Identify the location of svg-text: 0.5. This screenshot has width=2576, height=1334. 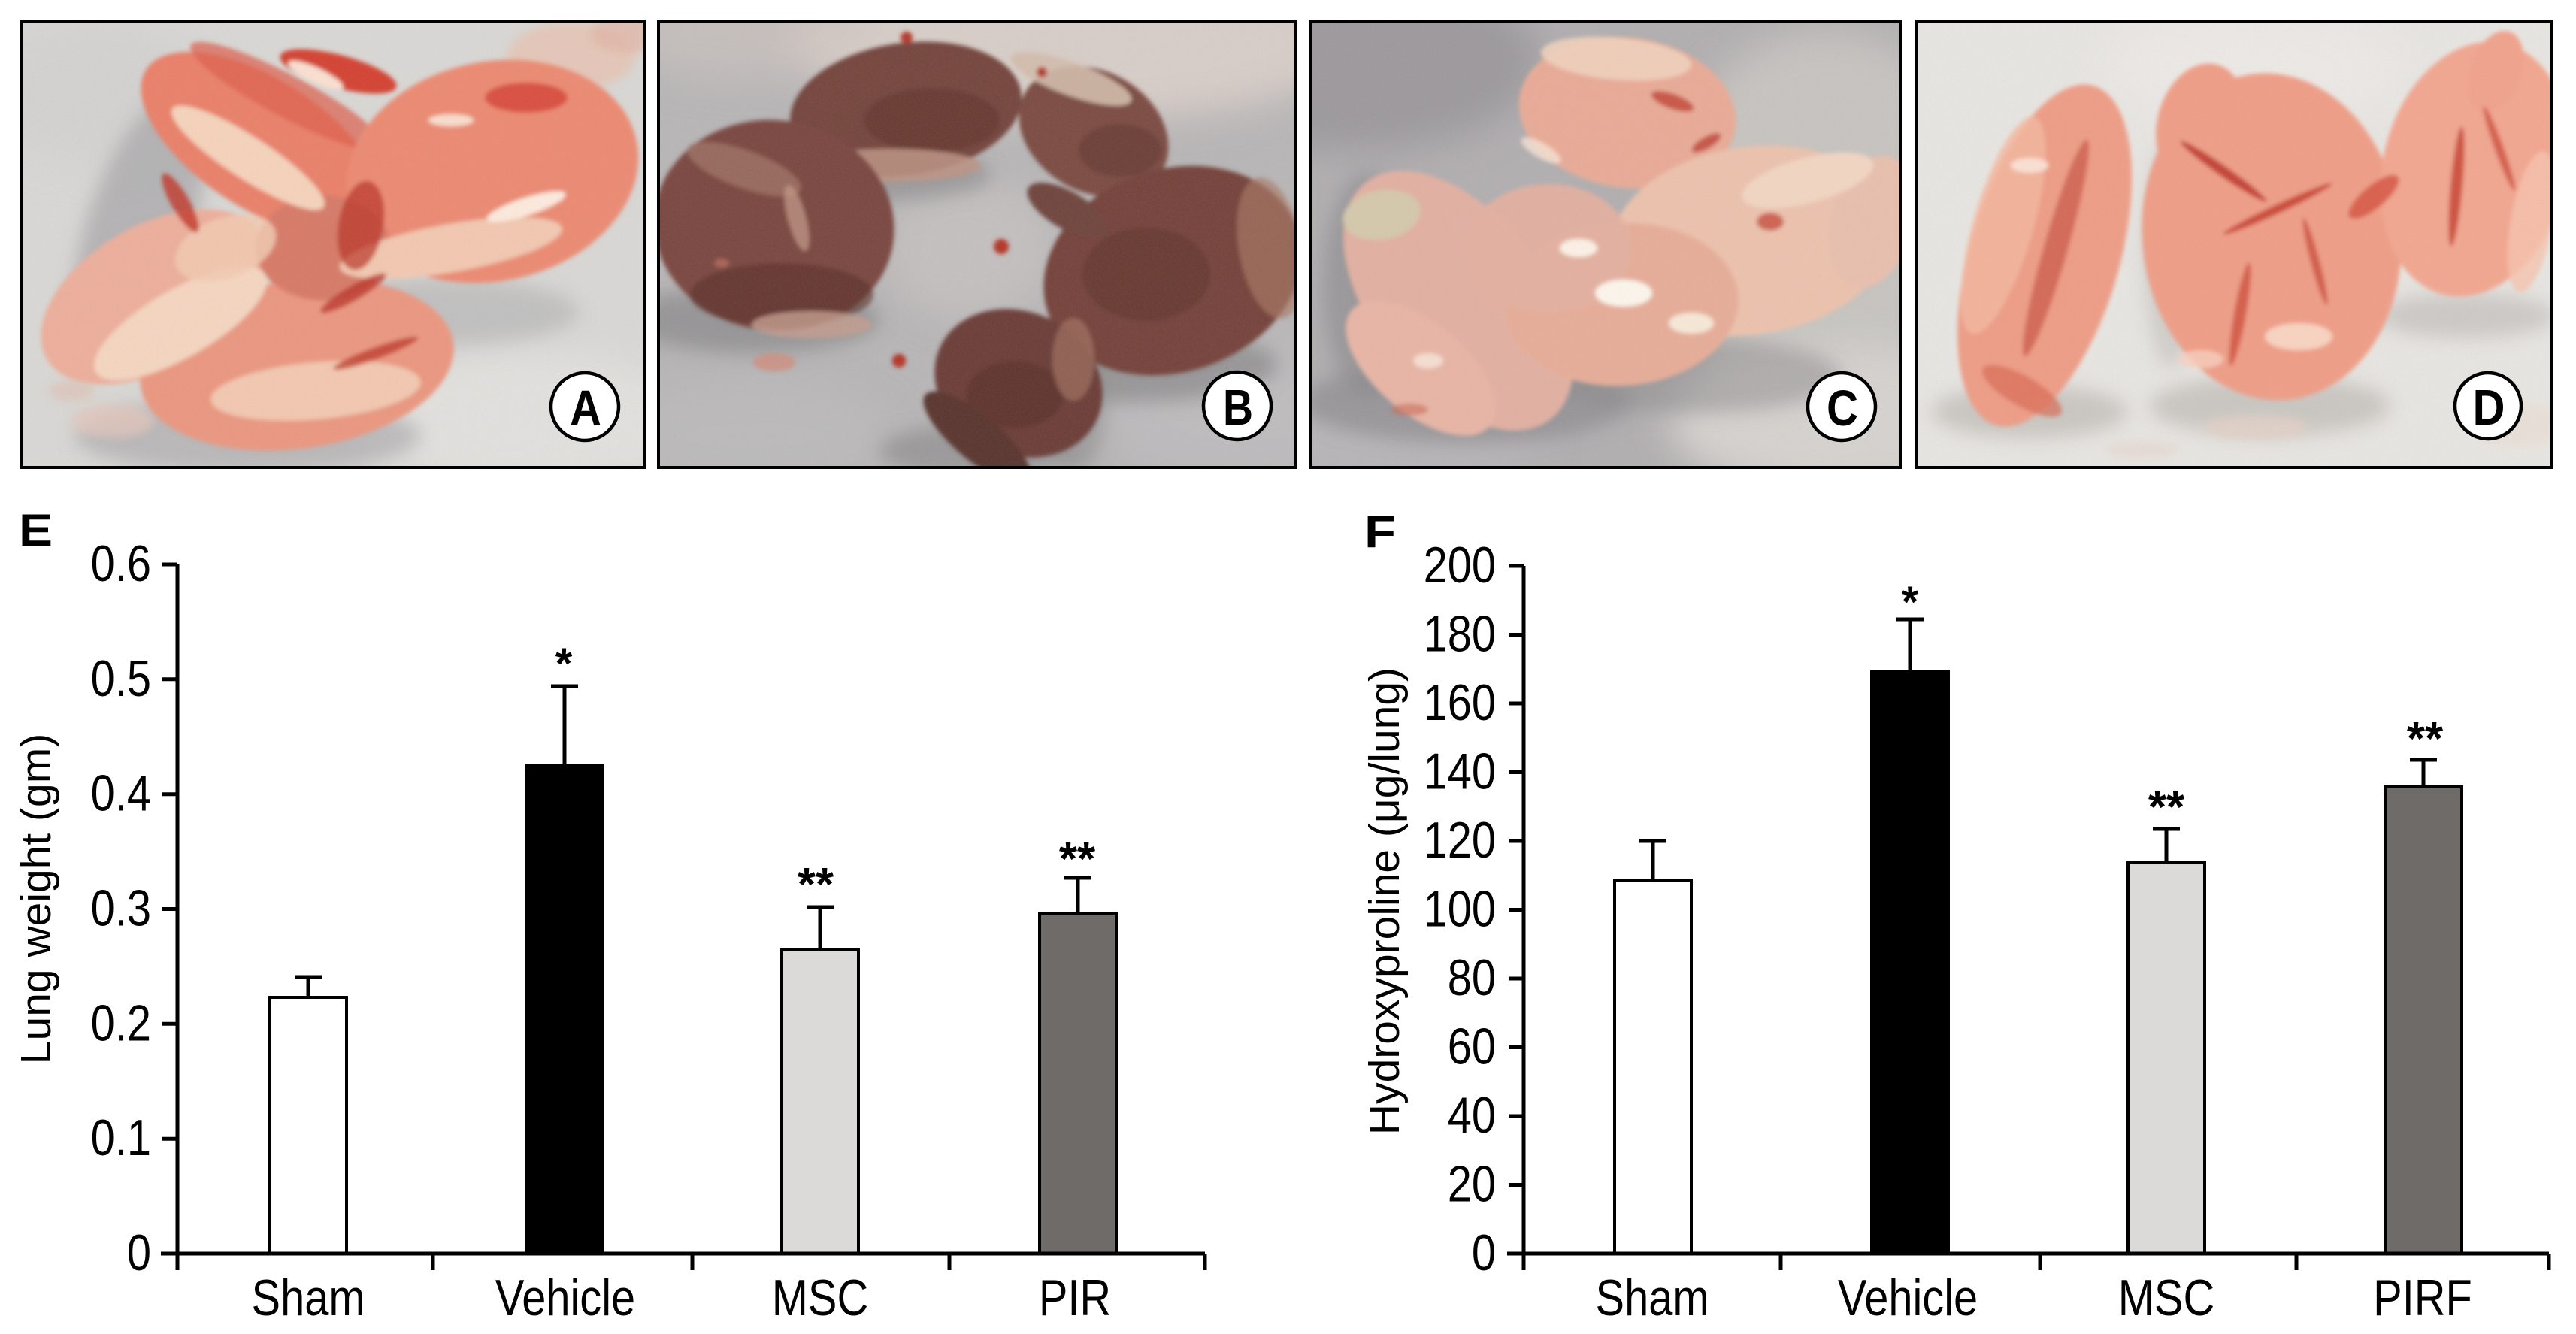
(121, 678).